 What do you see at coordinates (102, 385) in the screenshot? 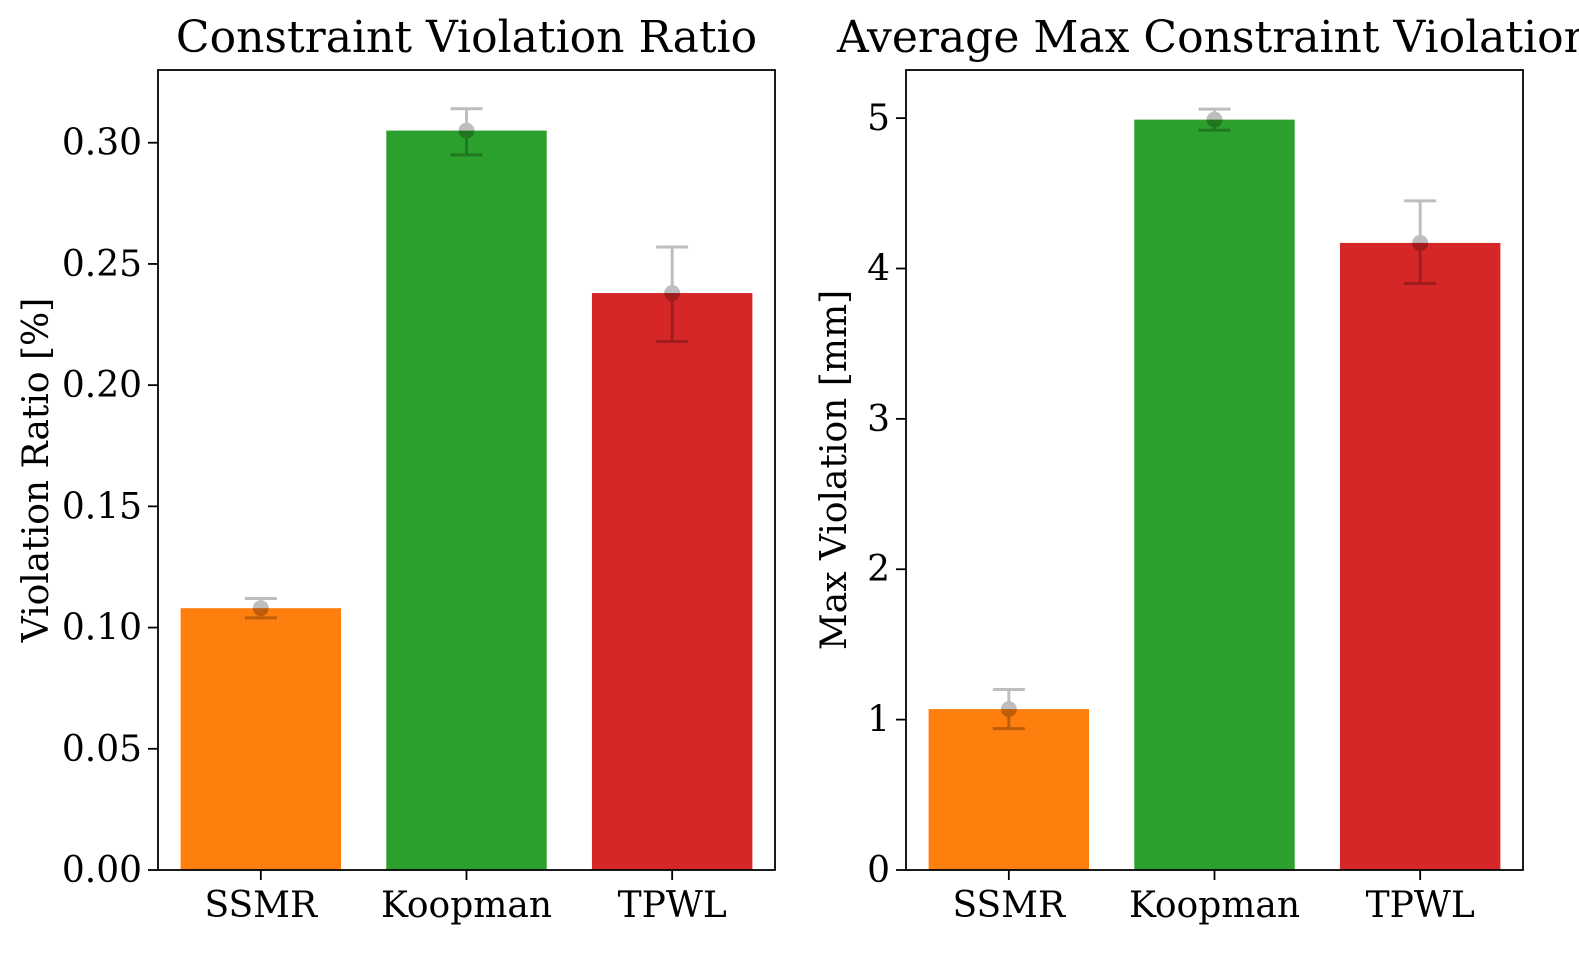
I see `y-tick-label: 0.20` at bounding box center [102, 385].